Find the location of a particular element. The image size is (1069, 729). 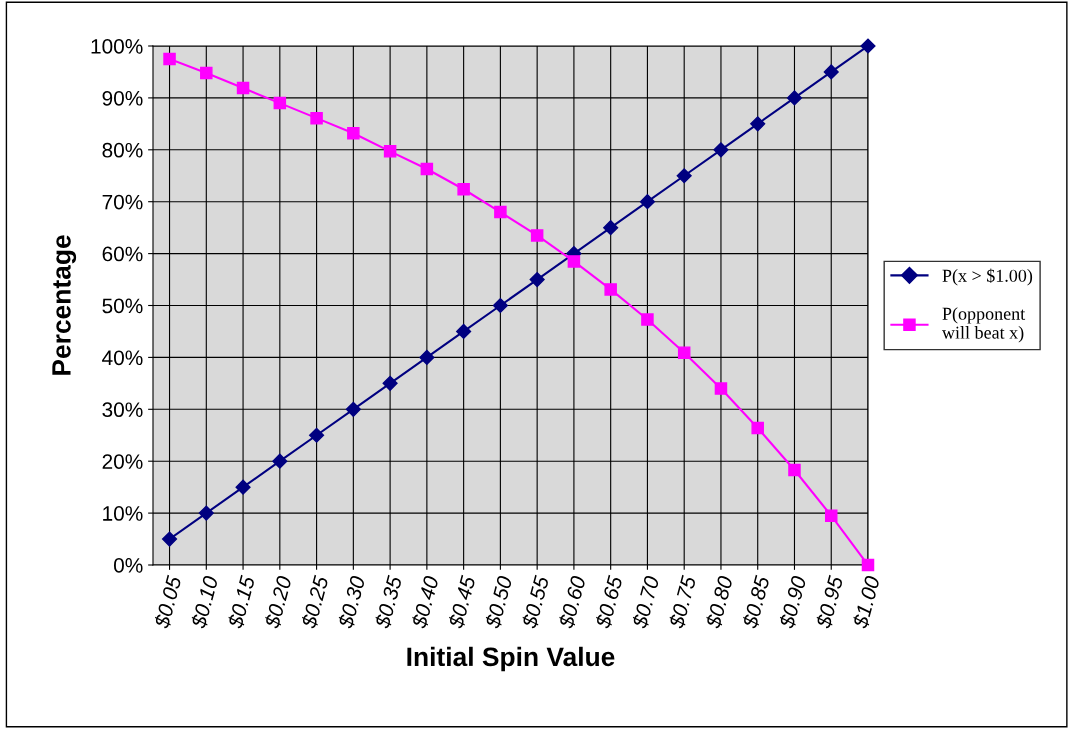

legend-label: P(opponent will beat x) is located at coordinates (983, 325).